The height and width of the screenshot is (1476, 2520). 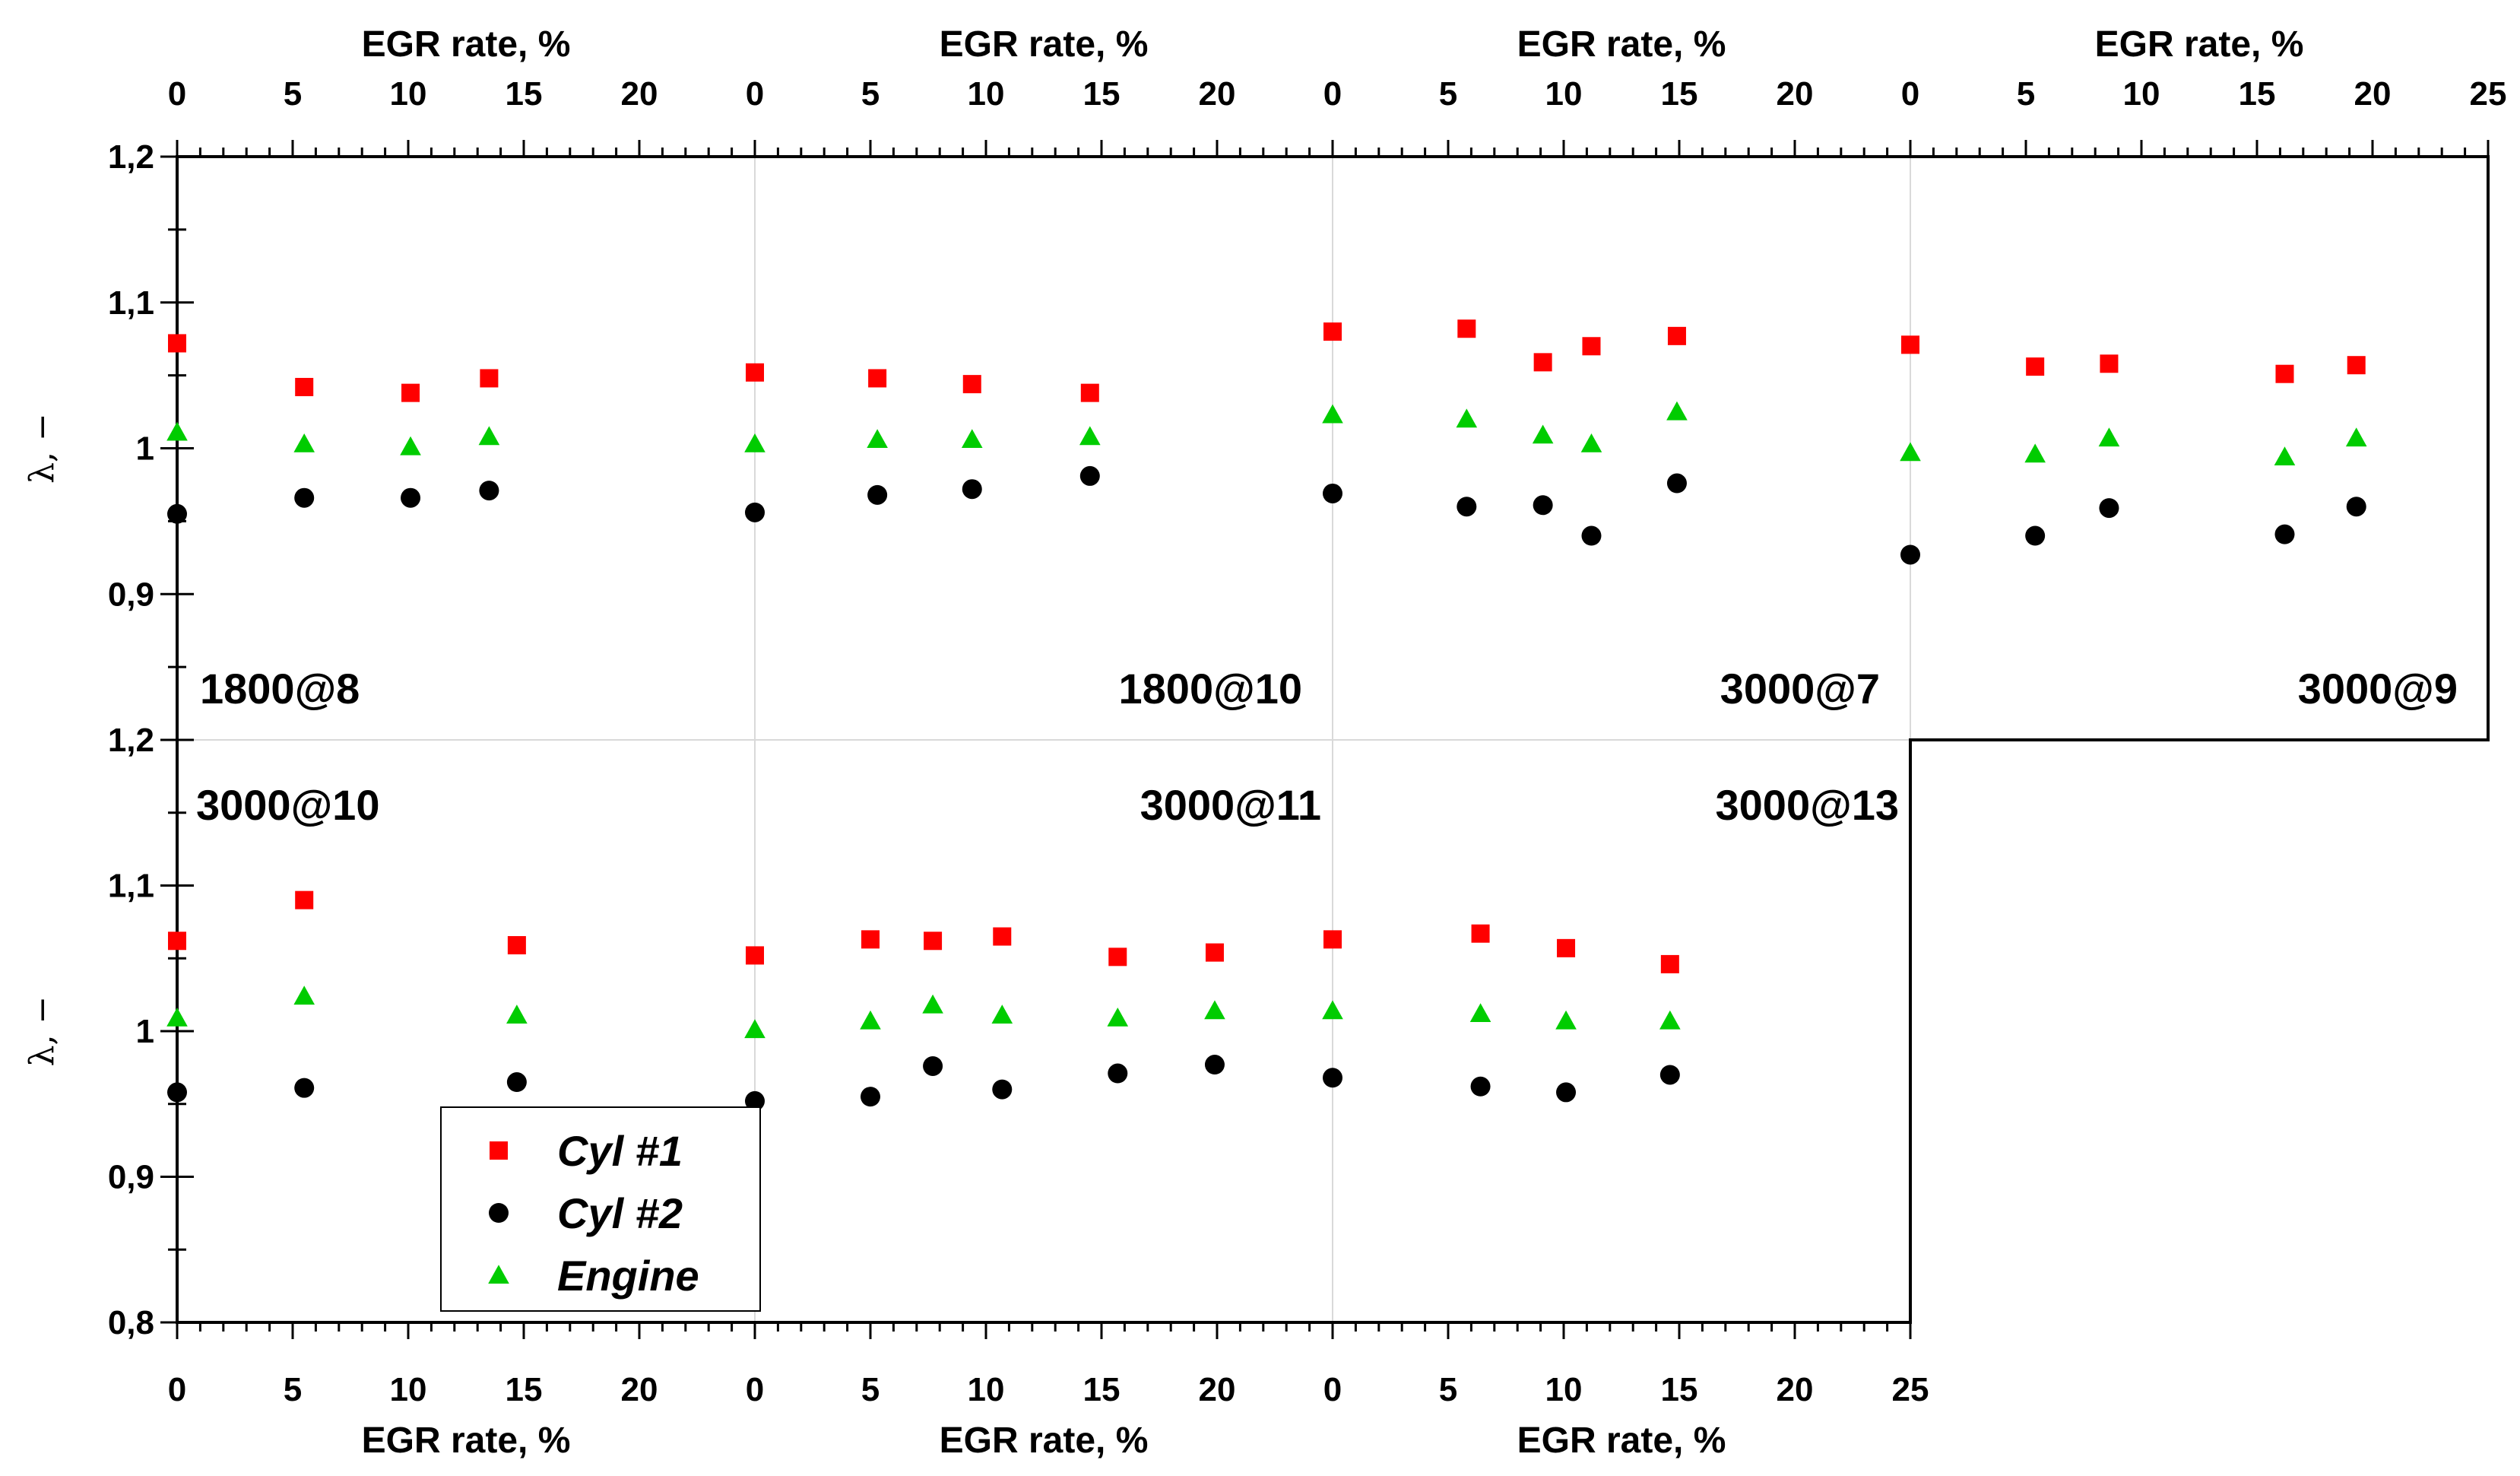 I want to click on y-axis-label-top: λ, −, so click(x=42, y=448).